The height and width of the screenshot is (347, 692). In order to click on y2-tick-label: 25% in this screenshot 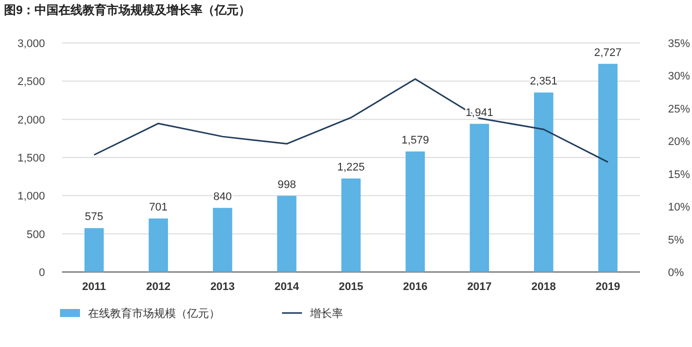, I will do `click(679, 109)`.